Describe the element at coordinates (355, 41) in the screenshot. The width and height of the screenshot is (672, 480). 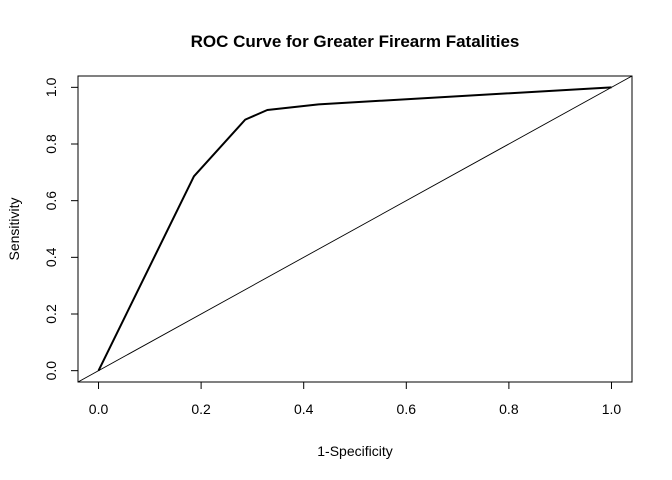
I see `chart-title: ROC Curve for Greater Firearm Fatalities` at that location.